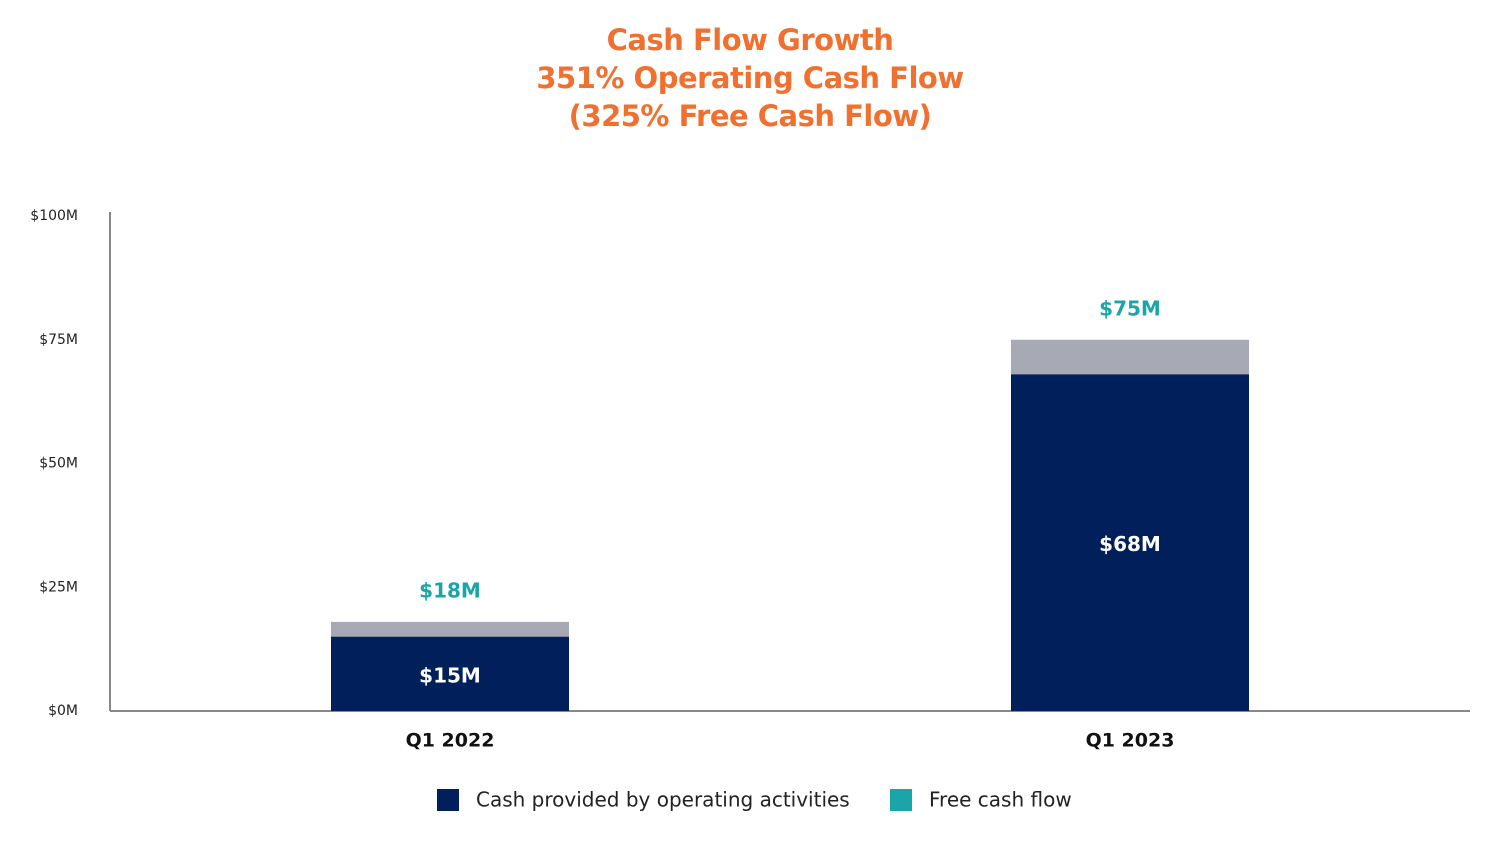  I want to click on value-label: $75M, so click(1130, 308).